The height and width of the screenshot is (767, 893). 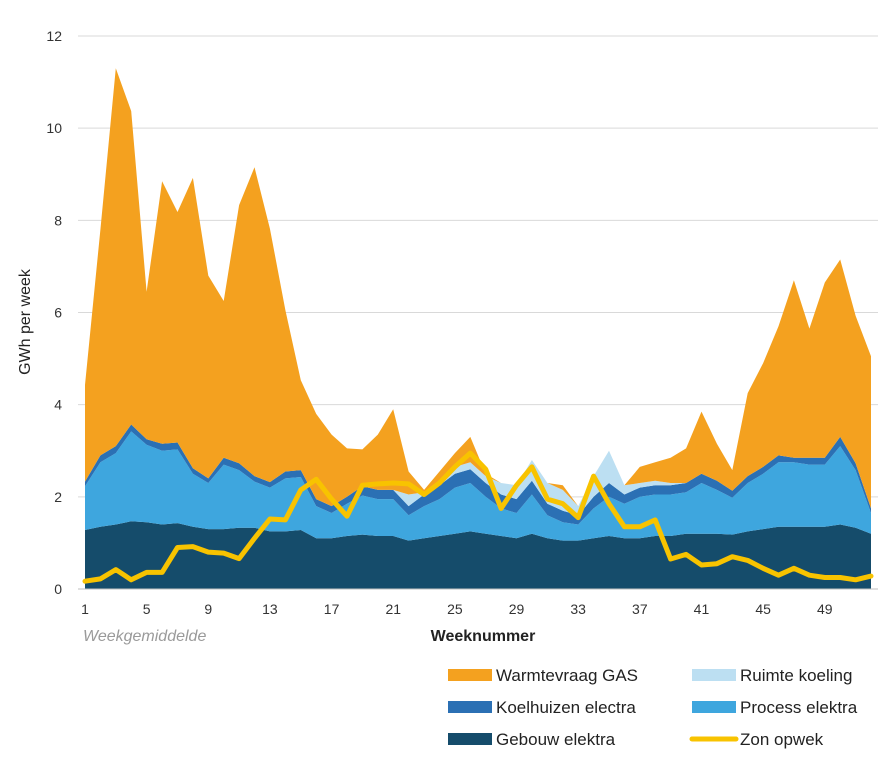 I want to click on x-tick-label: 37, so click(x=640, y=609).